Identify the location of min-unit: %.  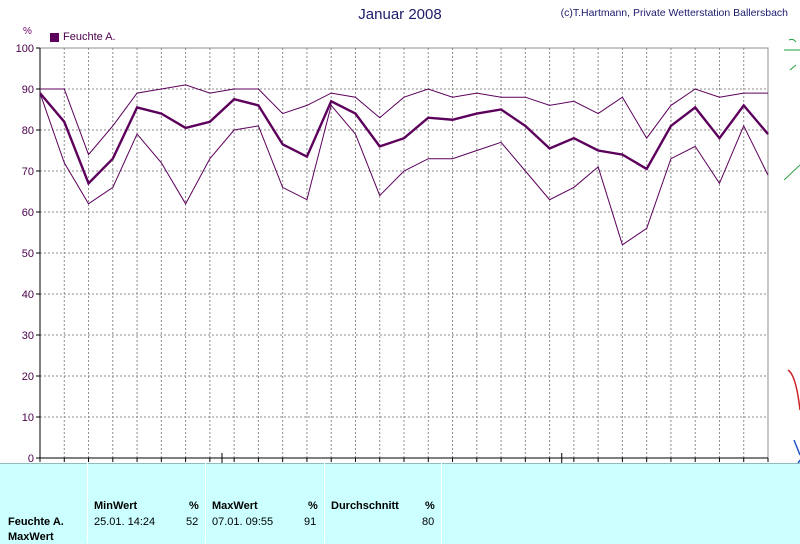
(194, 506).